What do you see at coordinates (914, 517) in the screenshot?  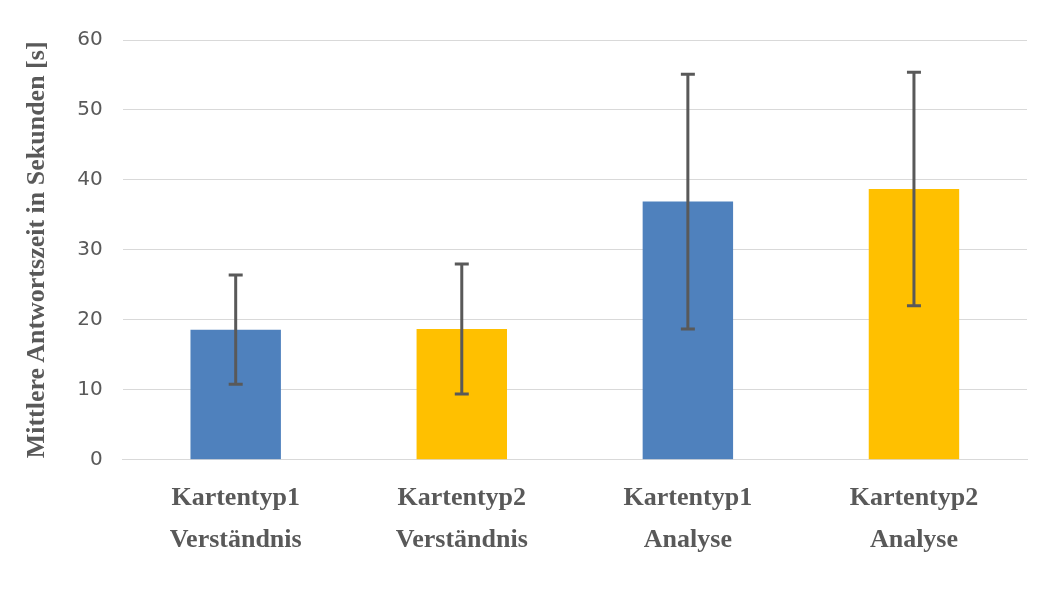 I see `x-tick-label: Kartentyp2 Analyse` at bounding box center [914, 517].